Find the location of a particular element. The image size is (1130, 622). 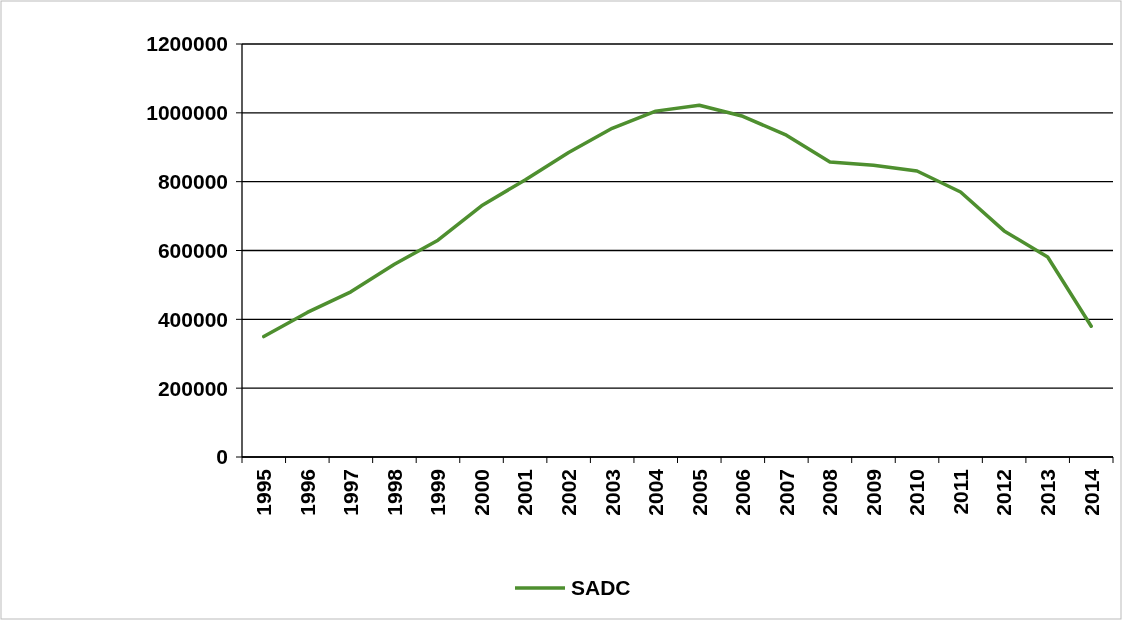

y-tick-label: 0 is located at coordinates (222, 457).